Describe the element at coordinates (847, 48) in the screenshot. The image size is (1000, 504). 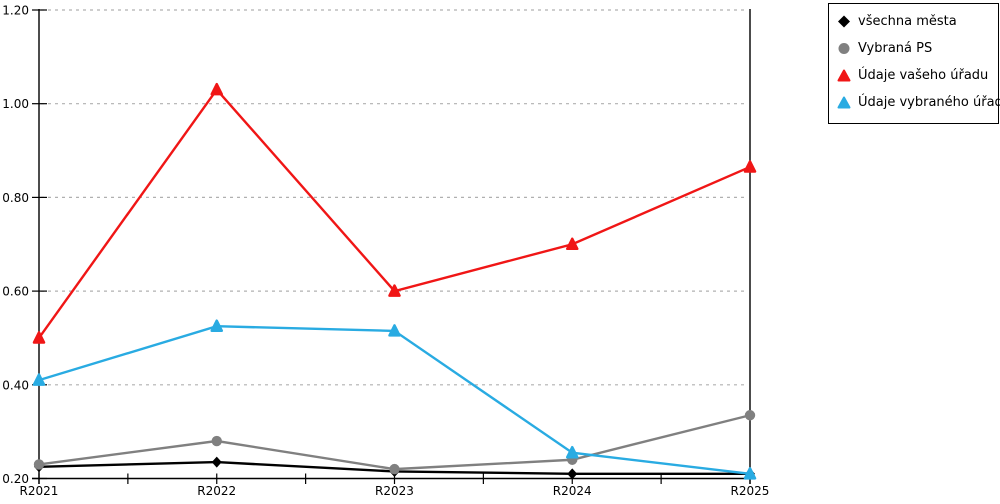
I see `circle-marker-icon` at that location.